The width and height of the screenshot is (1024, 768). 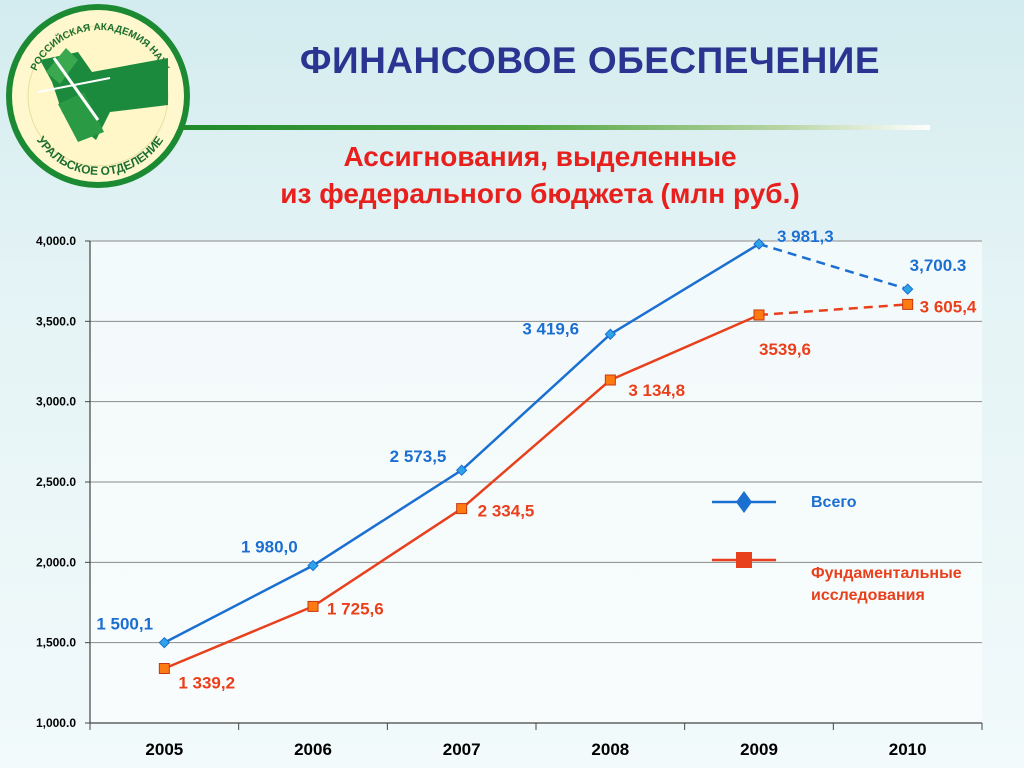 I want to click on legend-label: Фундаментальные, so click(x=886, y=573).